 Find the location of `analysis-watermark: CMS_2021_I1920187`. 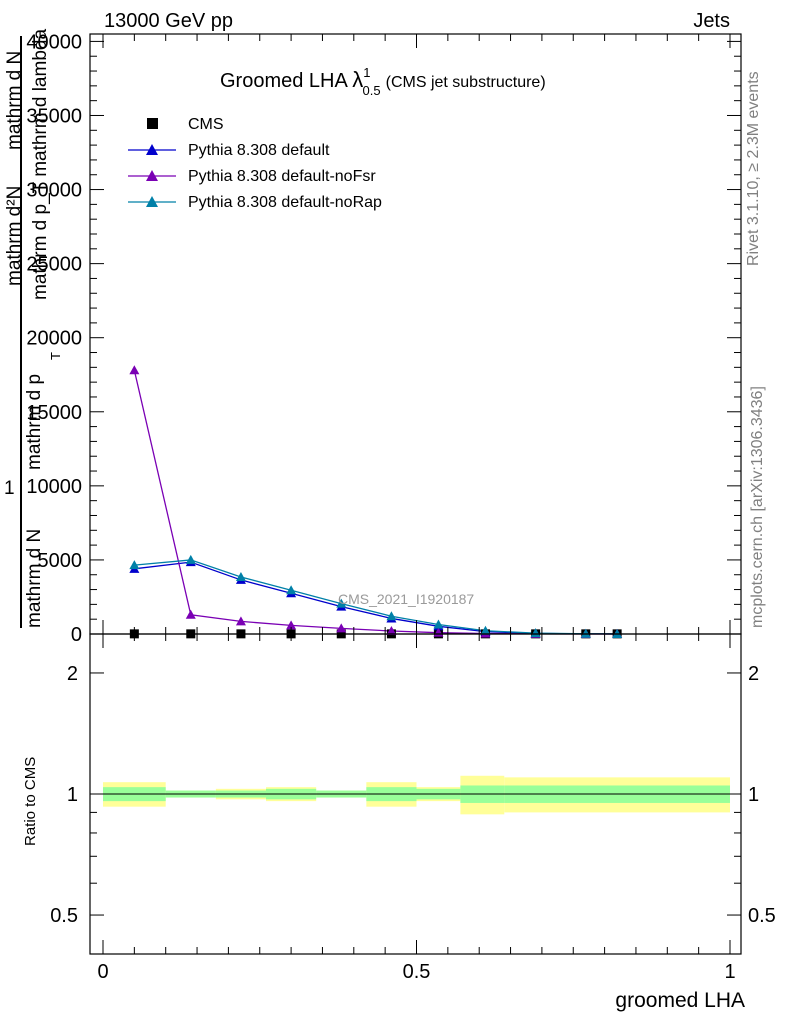

analysis-watermark: CMS_2021_I1920187 is located at coordinates (406, 599).